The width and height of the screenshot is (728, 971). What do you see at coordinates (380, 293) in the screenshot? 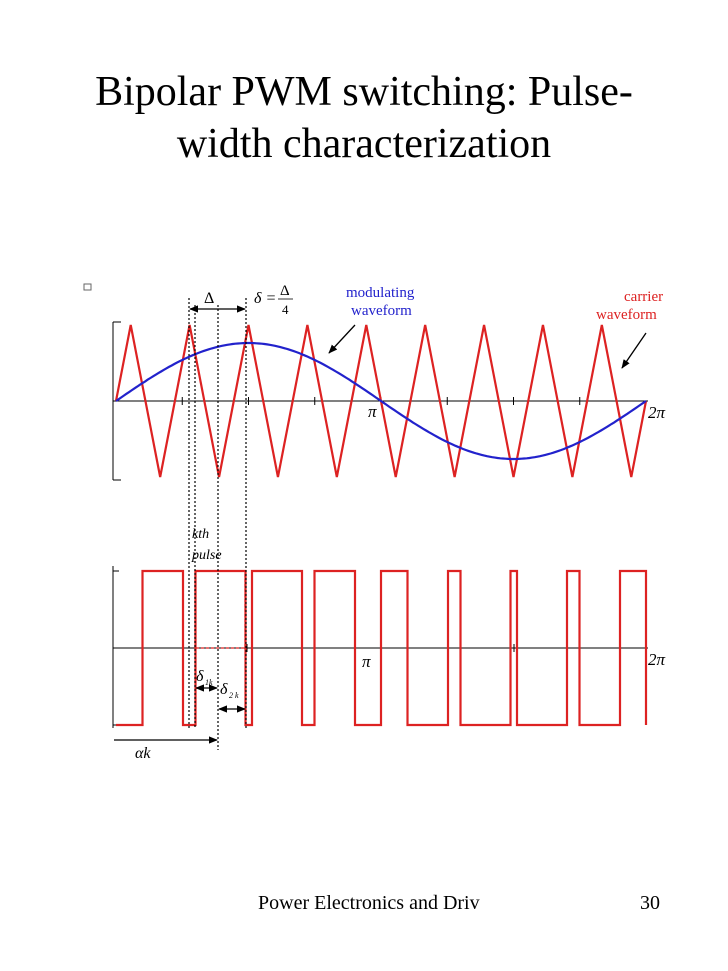
I see `modulating-label-1: modulating` at bounding box center [380, 293].